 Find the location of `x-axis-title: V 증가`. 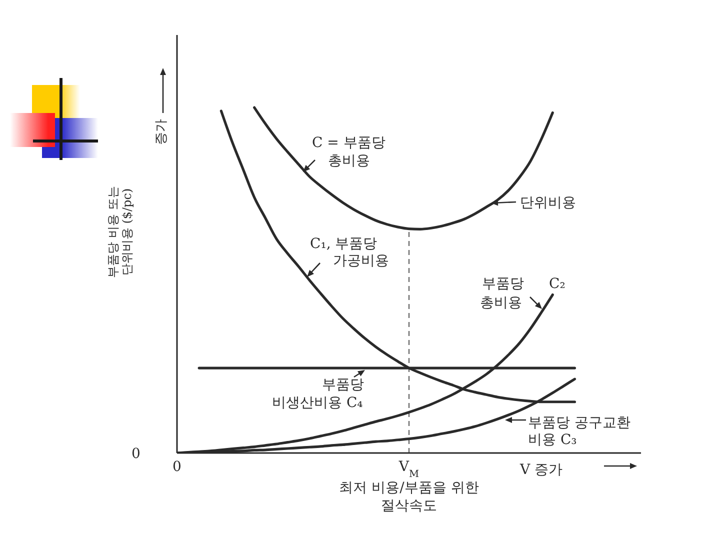

x-axis-title: V 증가 is located at coordinates (541, 470).